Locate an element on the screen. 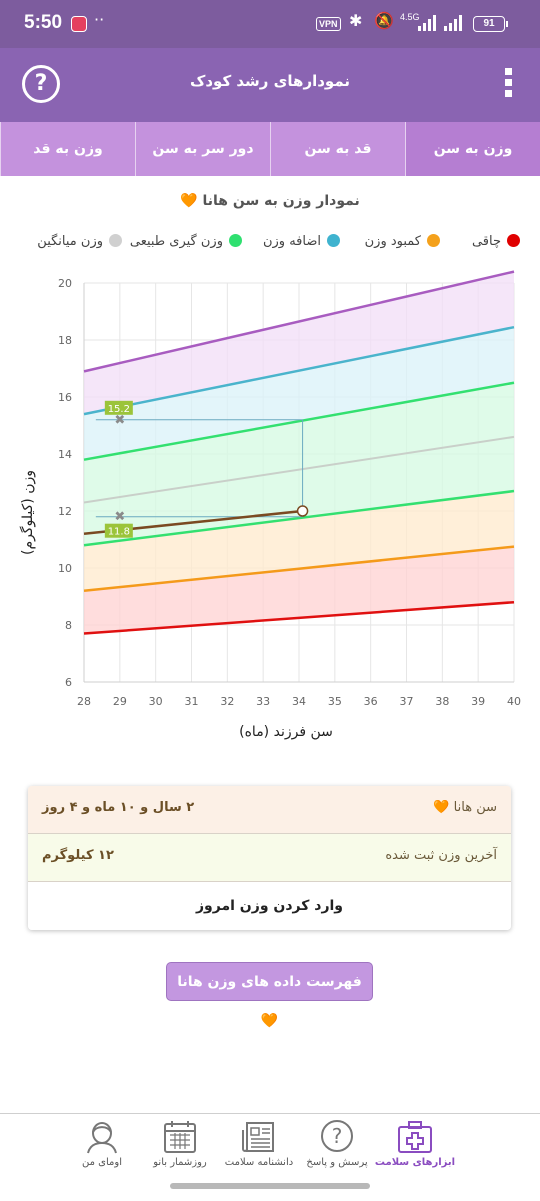 This screenshot has height=1201, width=540. mute-icon: 🔕 is located at coordinates (384, 20).